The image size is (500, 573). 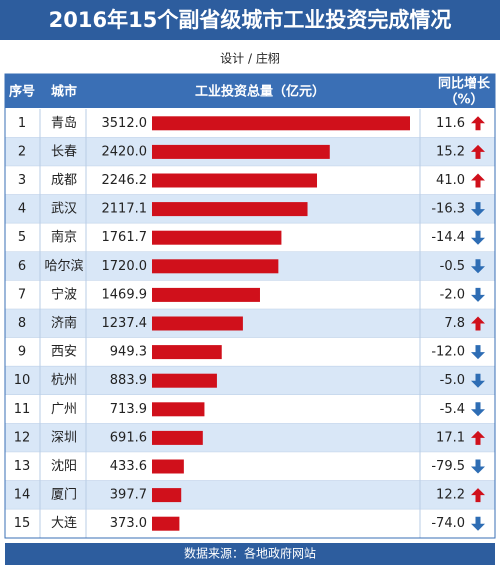 What do you see at coordinates (128, 495) in the screenshot?
I see `value-label: 397.7` at bounding box center [128, 495].